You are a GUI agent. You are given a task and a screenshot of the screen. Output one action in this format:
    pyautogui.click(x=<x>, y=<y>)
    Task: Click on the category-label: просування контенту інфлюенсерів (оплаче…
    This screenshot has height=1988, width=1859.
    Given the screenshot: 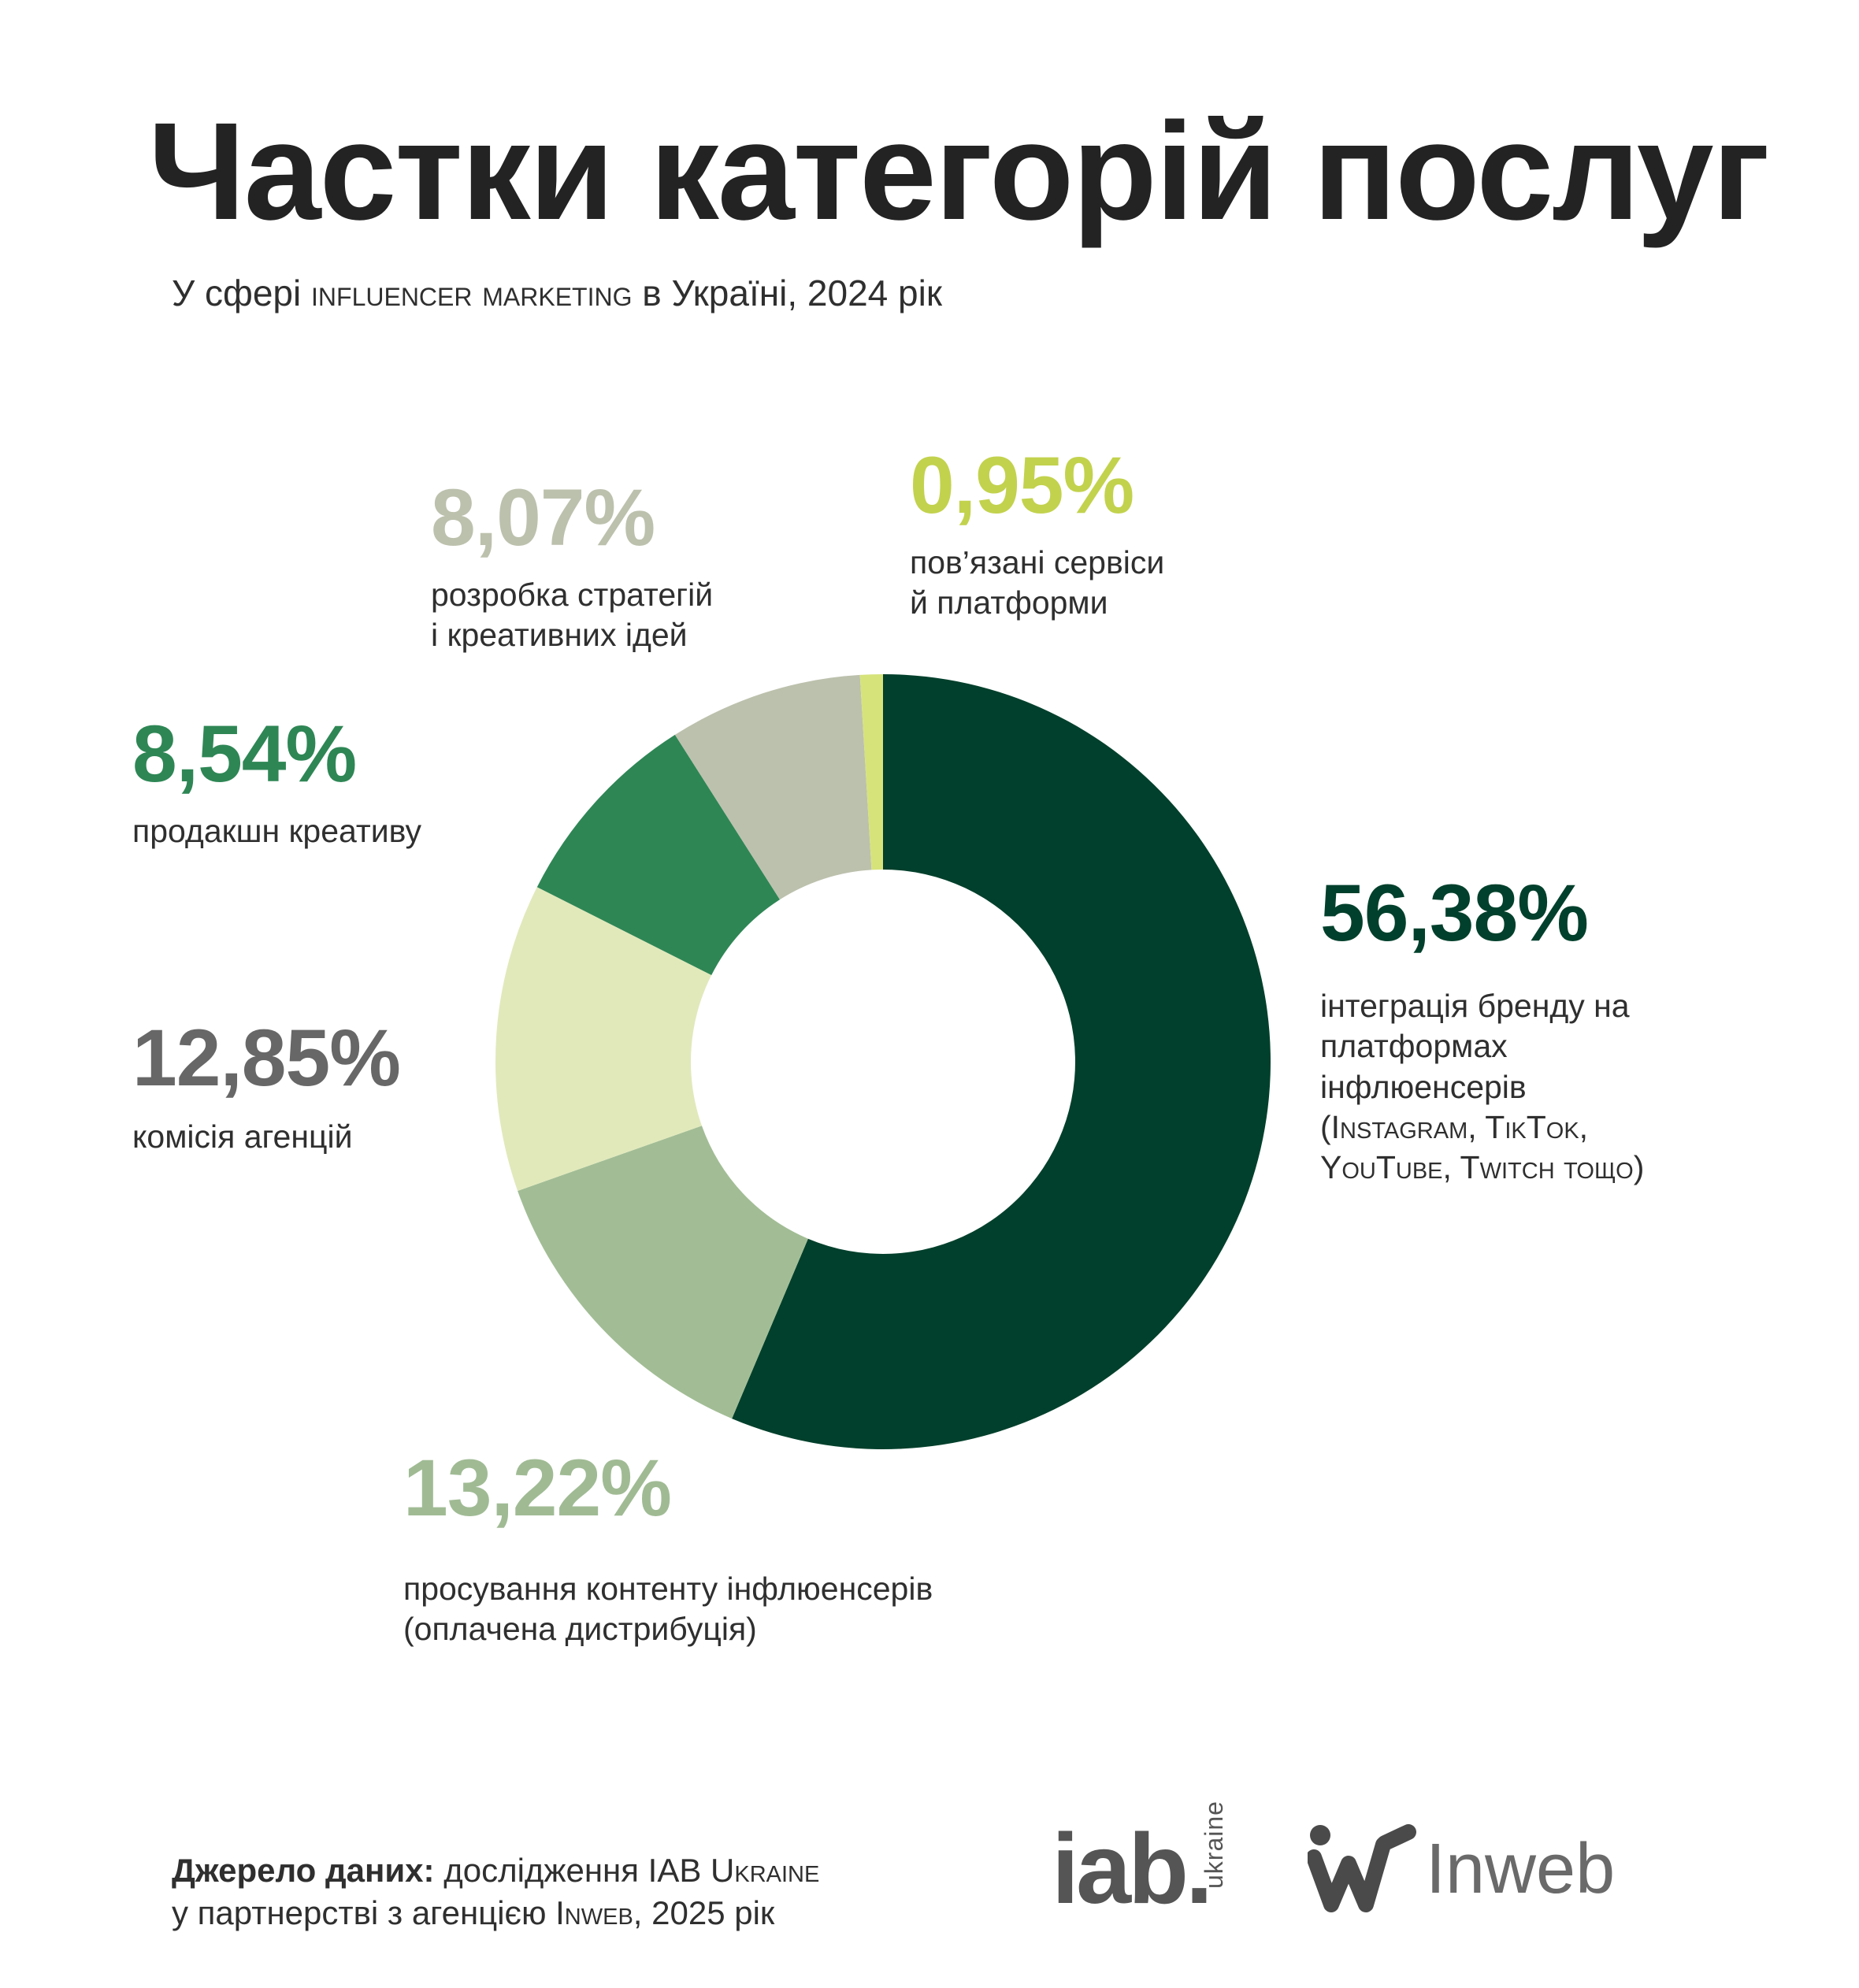 What is the action you would take?
    pyautogui.click(x=668, y=1609)
    